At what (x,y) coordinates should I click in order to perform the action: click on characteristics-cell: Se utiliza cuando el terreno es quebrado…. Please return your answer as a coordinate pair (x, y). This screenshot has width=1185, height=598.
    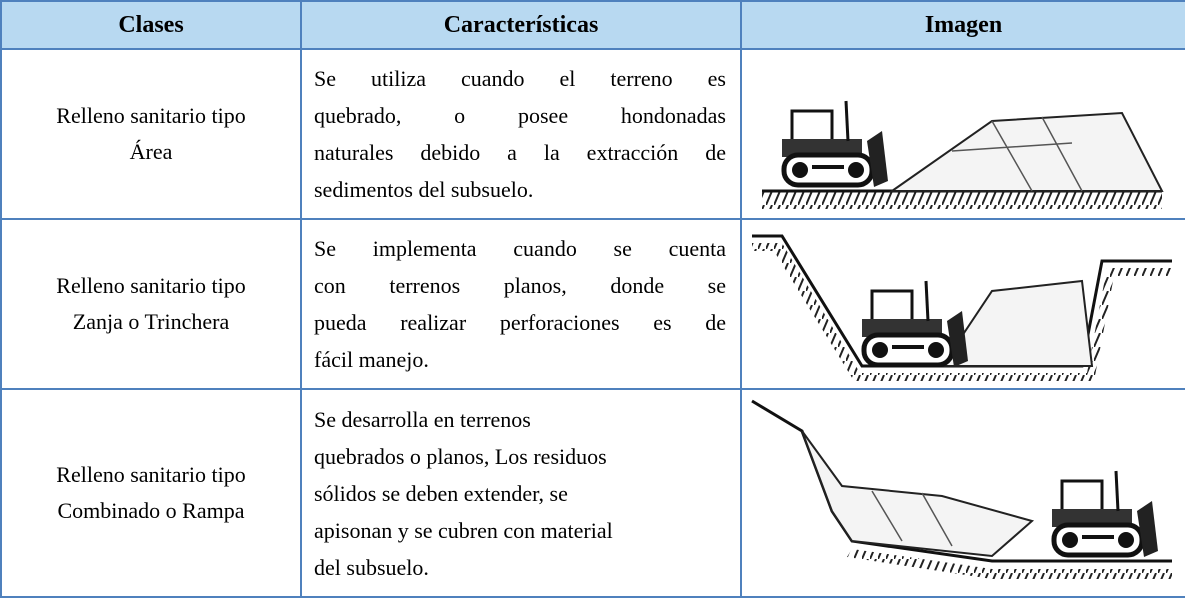
    Looking at the image, I should click on (521, 134).